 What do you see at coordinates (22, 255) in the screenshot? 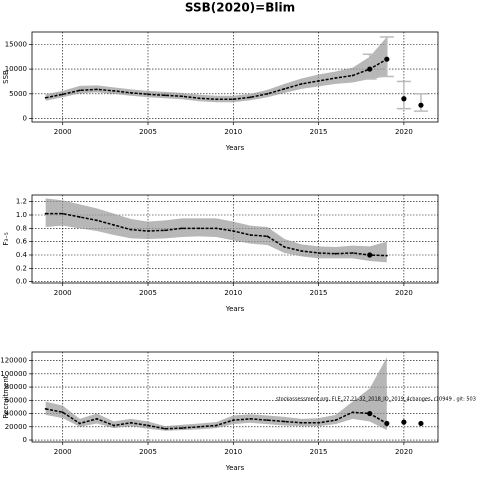
I see `y-tick-label: 0.4` at bounding box center [22, 255].